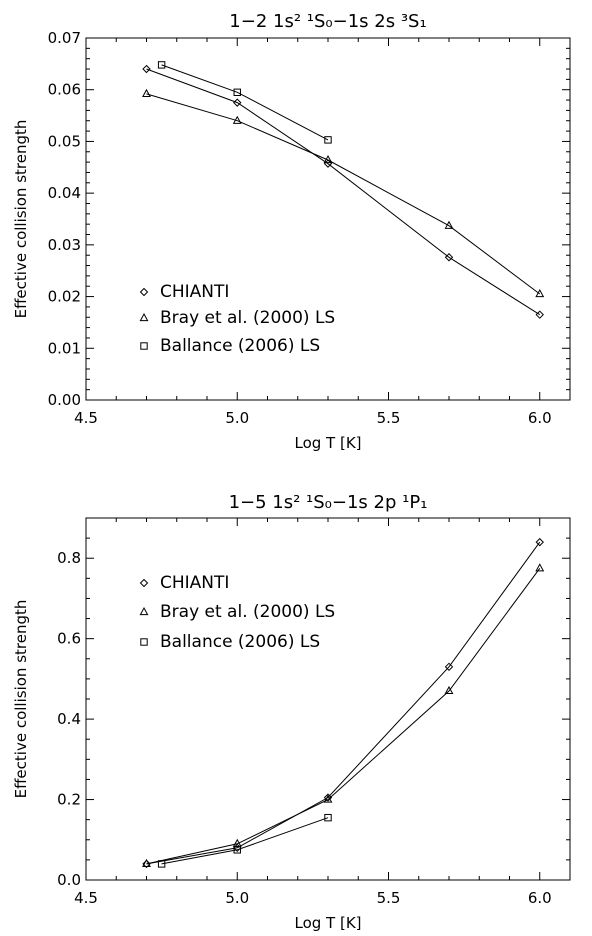  Describe the element at coordinates (69, 880) in the screenshot. I see `y-tick-label: 0.0` at that location.